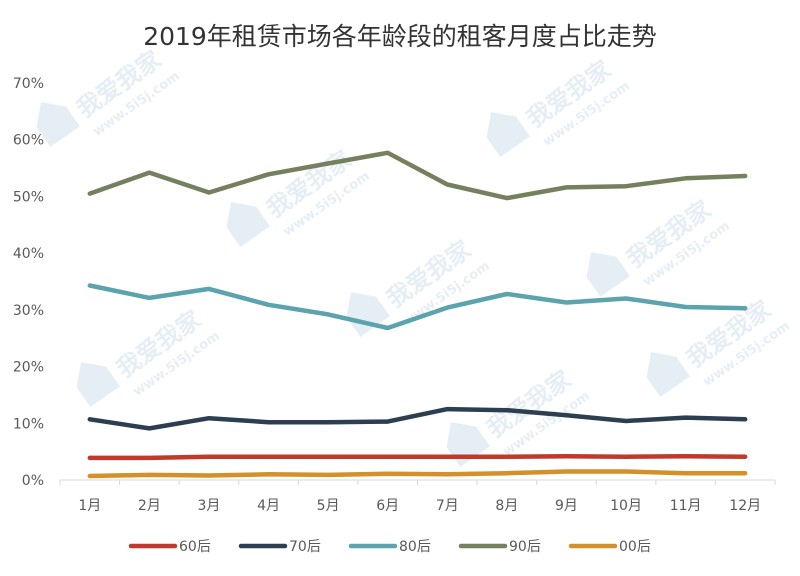  What do you see at coordinates (626, 506) in the screenshot?
I see `x-tick-label: 10月` at bounding box center [626, 506].